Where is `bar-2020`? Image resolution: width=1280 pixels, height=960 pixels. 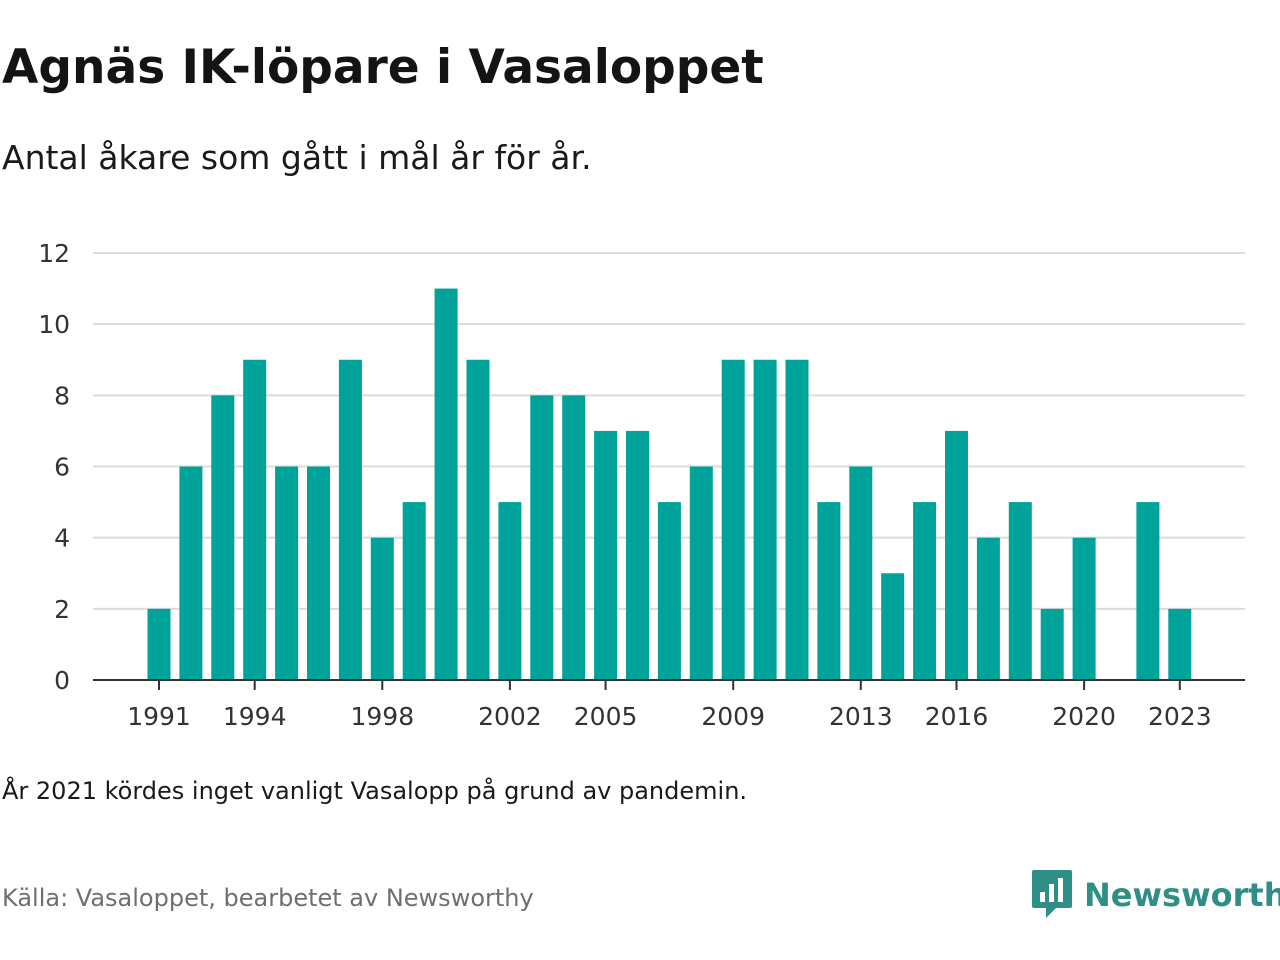 bar-2020 is located at coordinates (1084, 608).